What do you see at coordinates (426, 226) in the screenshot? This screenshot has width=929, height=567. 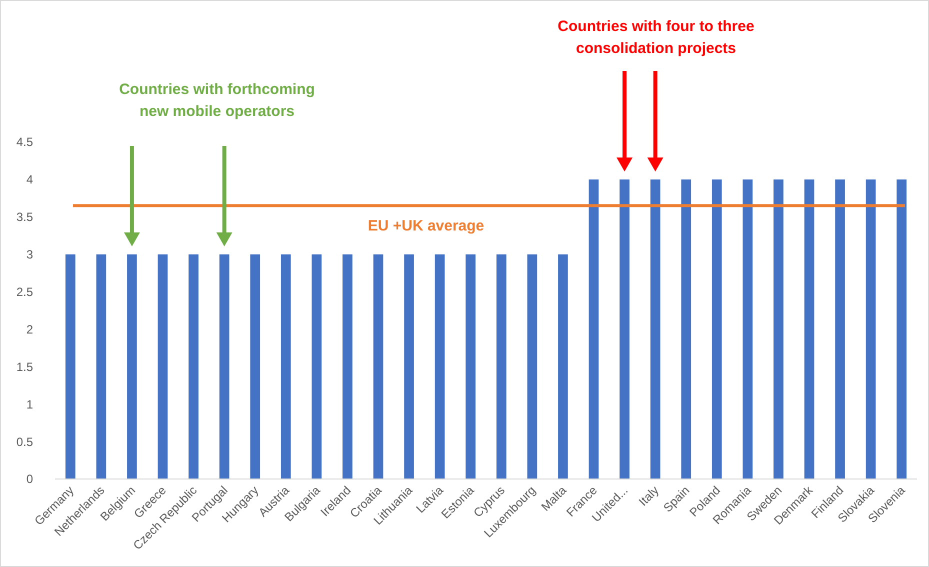 I see `ref-line-label: EU +UK average` at bounding box center [426, 226].